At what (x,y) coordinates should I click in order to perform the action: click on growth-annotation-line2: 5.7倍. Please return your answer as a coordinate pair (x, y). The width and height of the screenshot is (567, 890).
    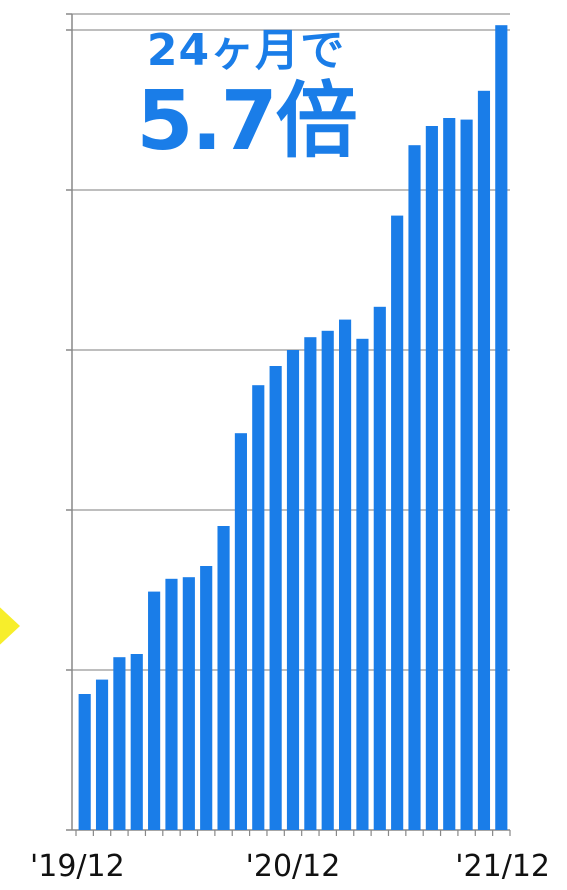
    Looking at the image, I should click on (246, 121).